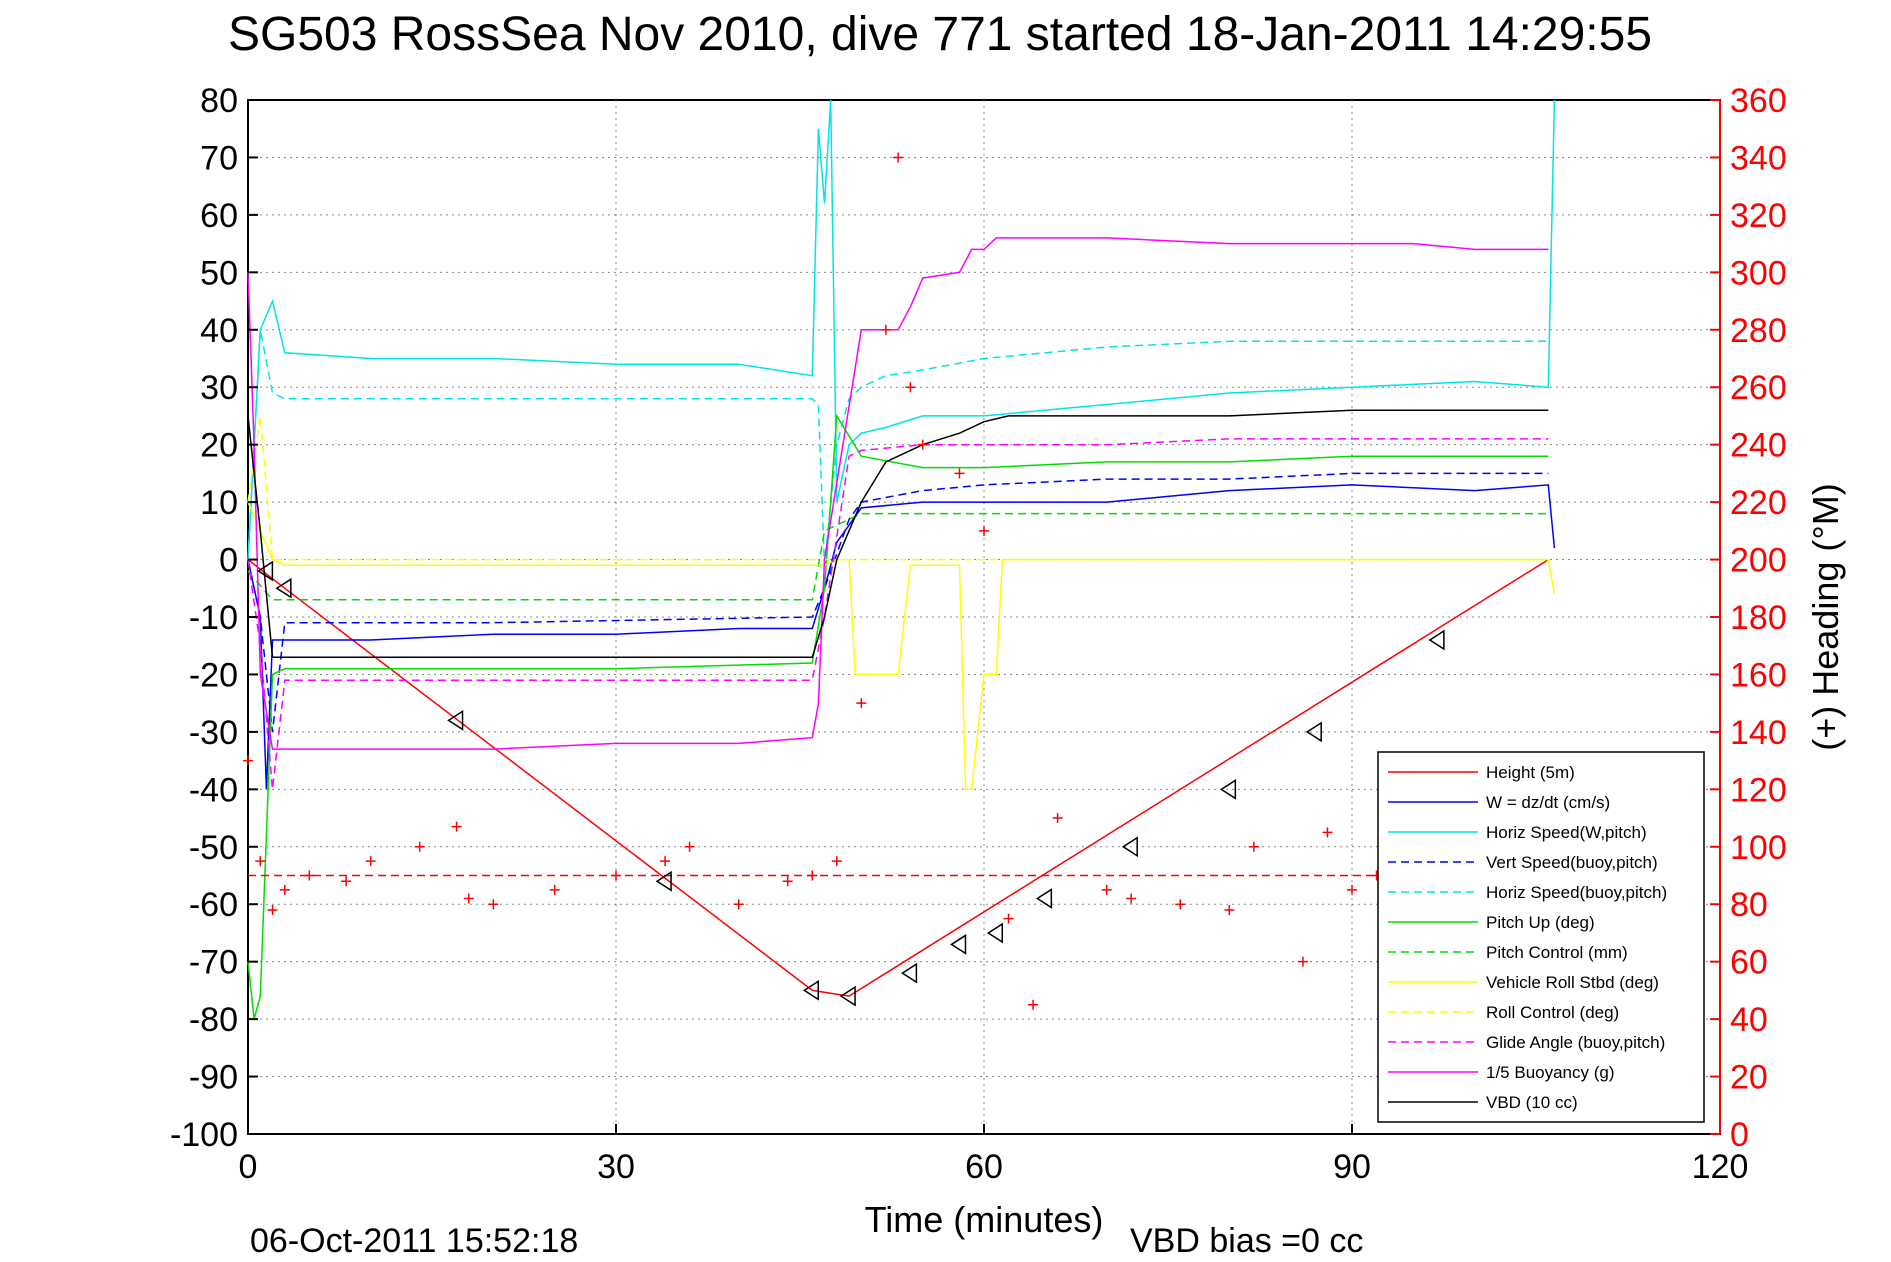 This screenshot has width=1891, height=1262. I want to click on y2-tick-label: 120, so click(1758, 790).